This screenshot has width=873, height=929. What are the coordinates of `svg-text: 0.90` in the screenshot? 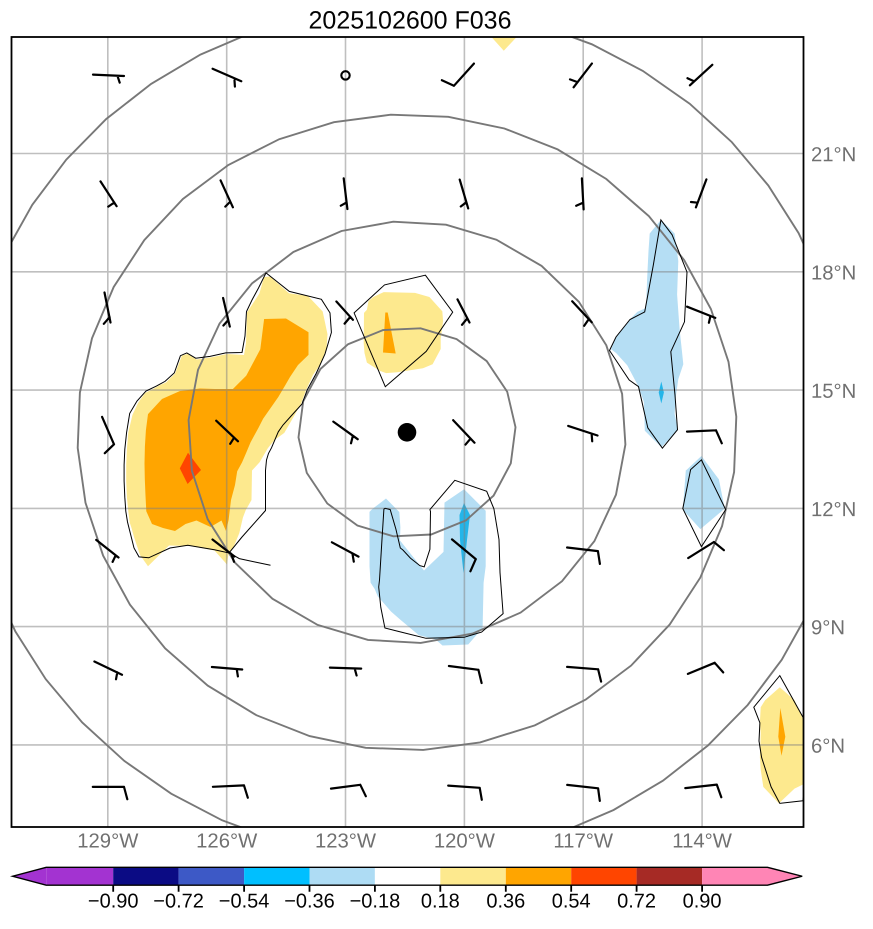 It's located at (702, 902).